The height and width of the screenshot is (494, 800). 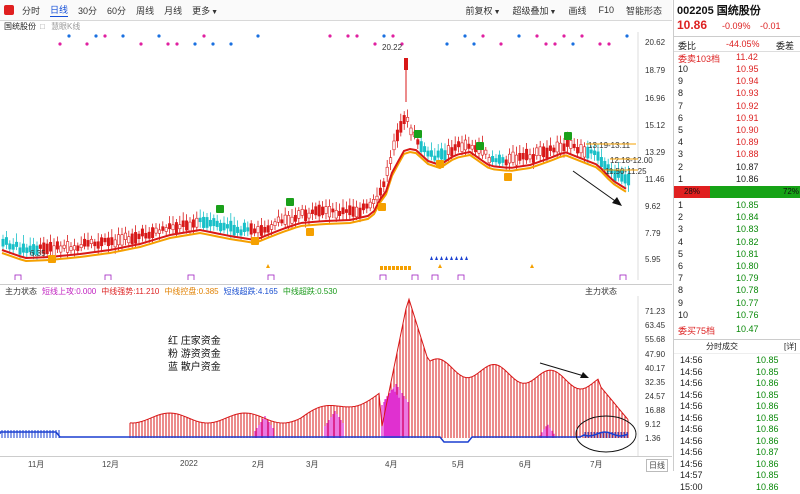 I want to click on level-label: 2, so click(x=681, y=166).